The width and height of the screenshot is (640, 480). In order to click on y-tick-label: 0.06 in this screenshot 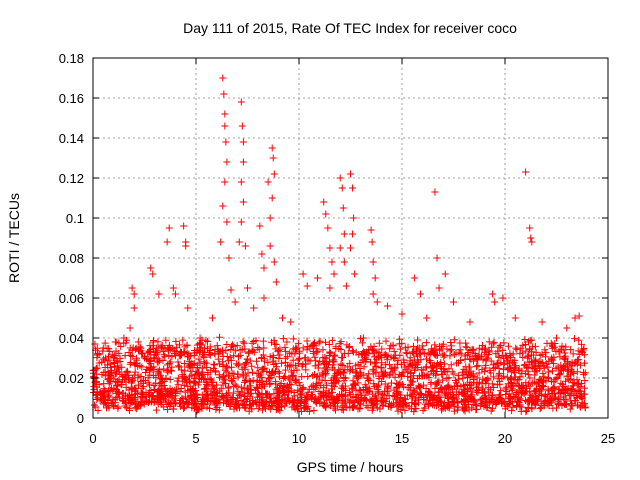, I will do `click(71, 298)`.